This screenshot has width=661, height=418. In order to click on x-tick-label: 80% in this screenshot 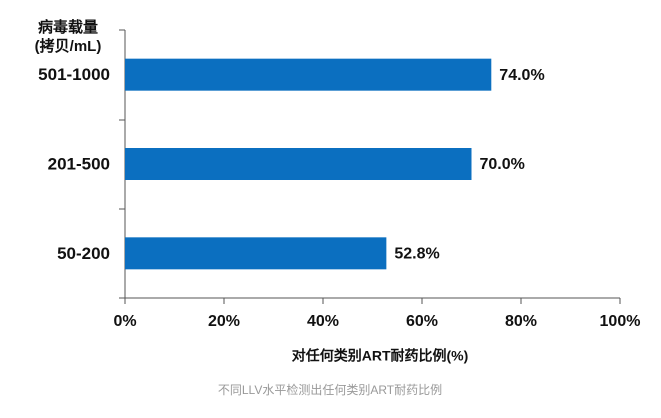, I will do `click(521, 321)`.